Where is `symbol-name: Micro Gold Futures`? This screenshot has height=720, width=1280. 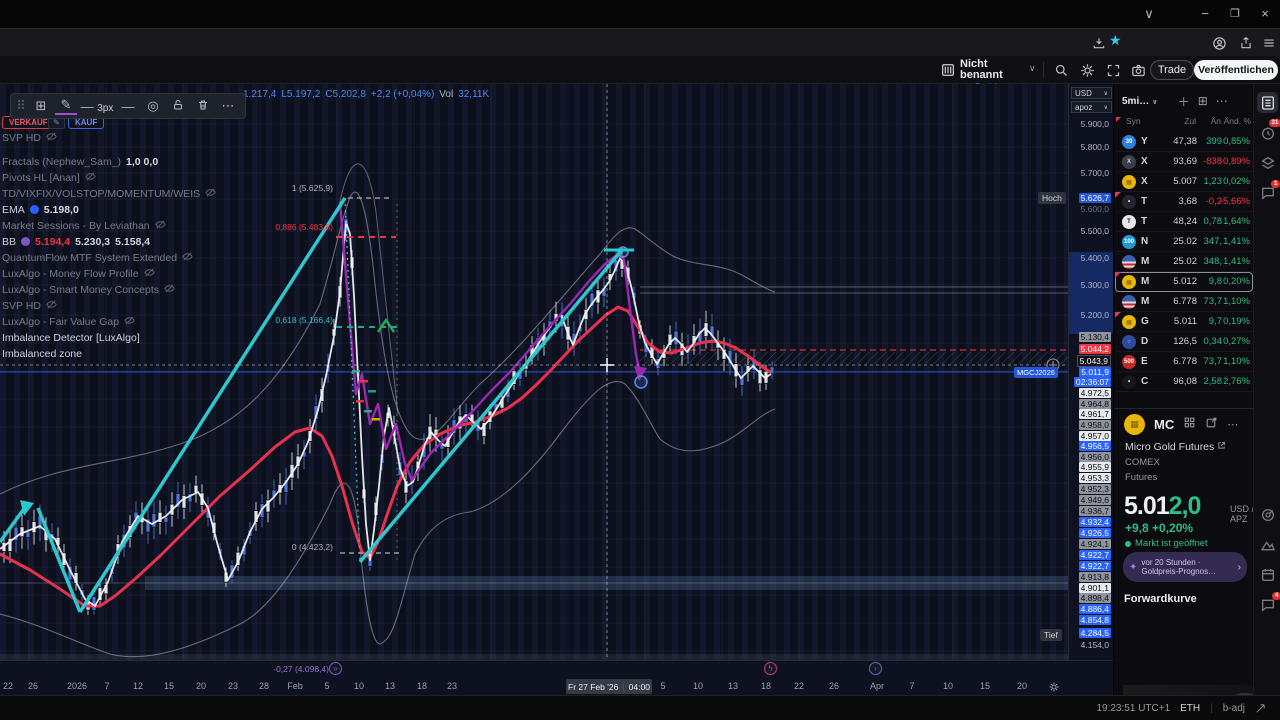 symbol-name: Micro Gold Futures is located at coordinates (1175, 447).